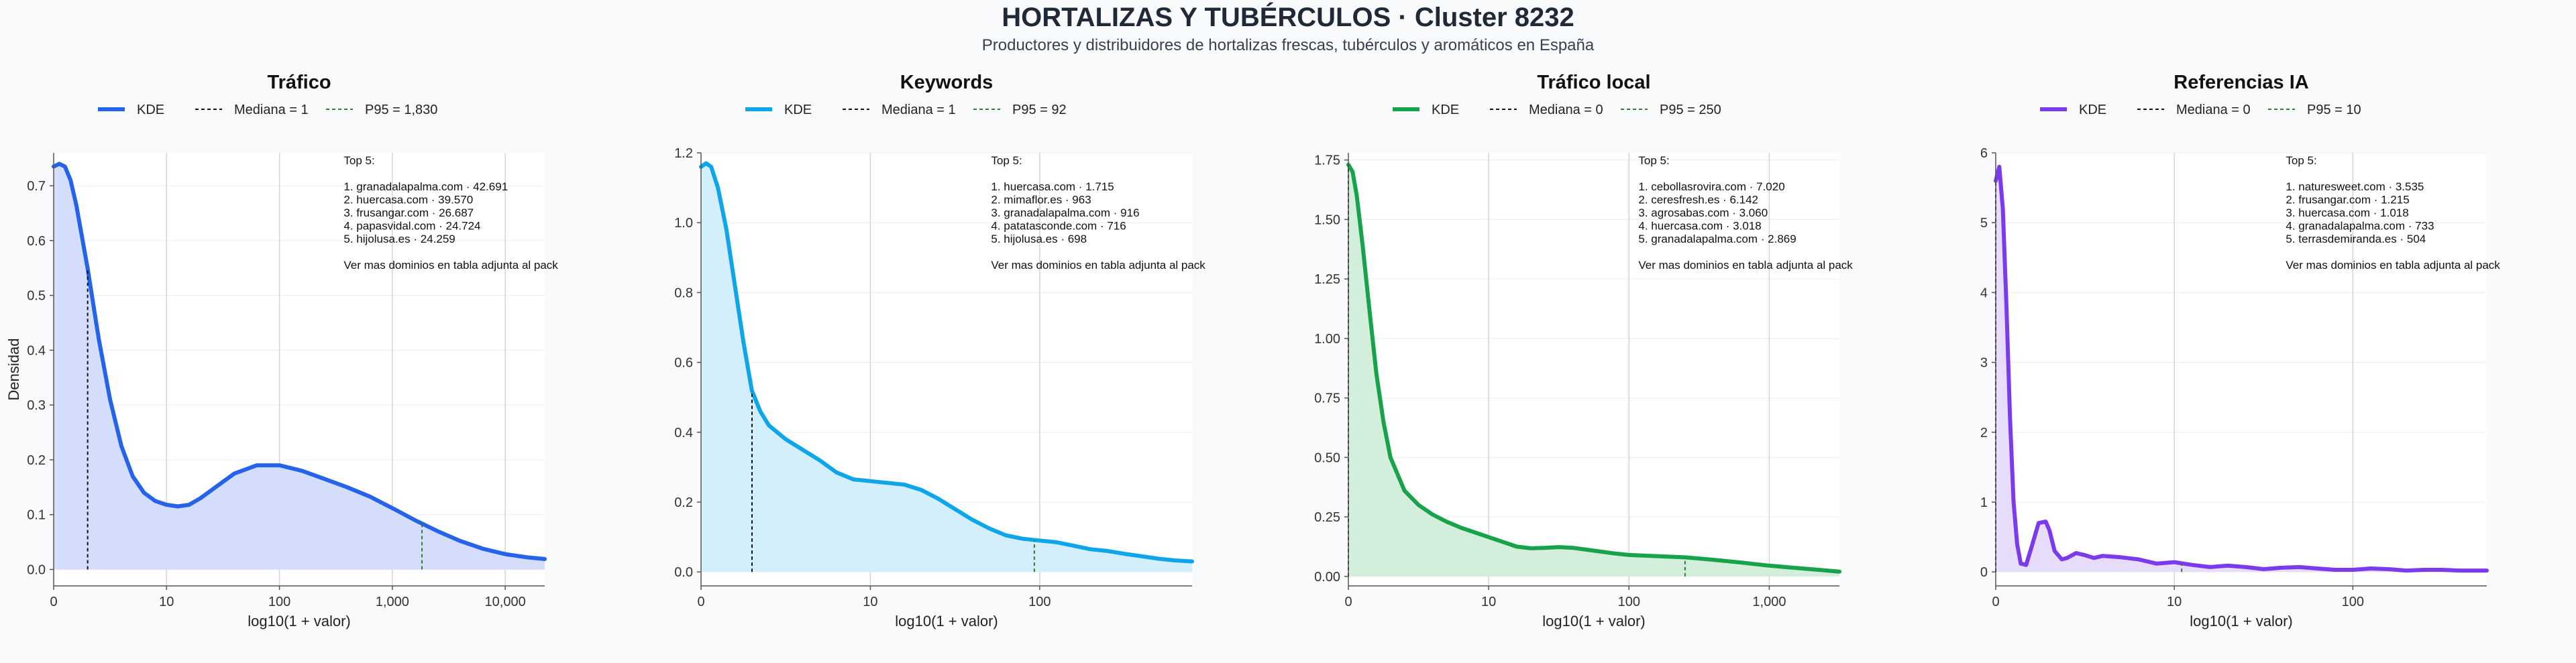  I want to click on top5-line: 1. cebollasrovira.com · 7.020, so click(1711, 186).